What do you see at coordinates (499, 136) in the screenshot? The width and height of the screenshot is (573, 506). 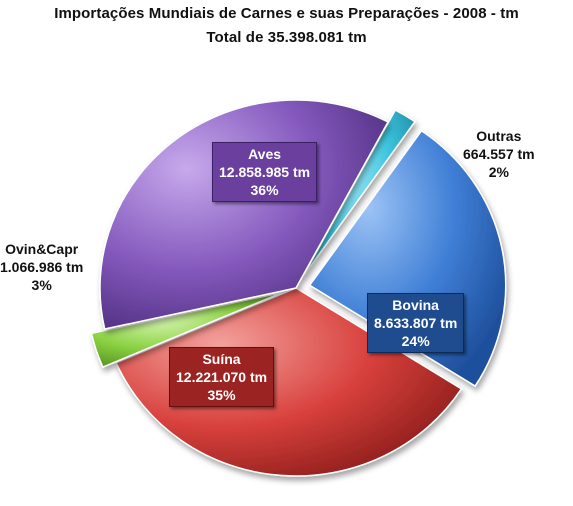 I see `slice-name: Outras` at bounding box center [499, 136].